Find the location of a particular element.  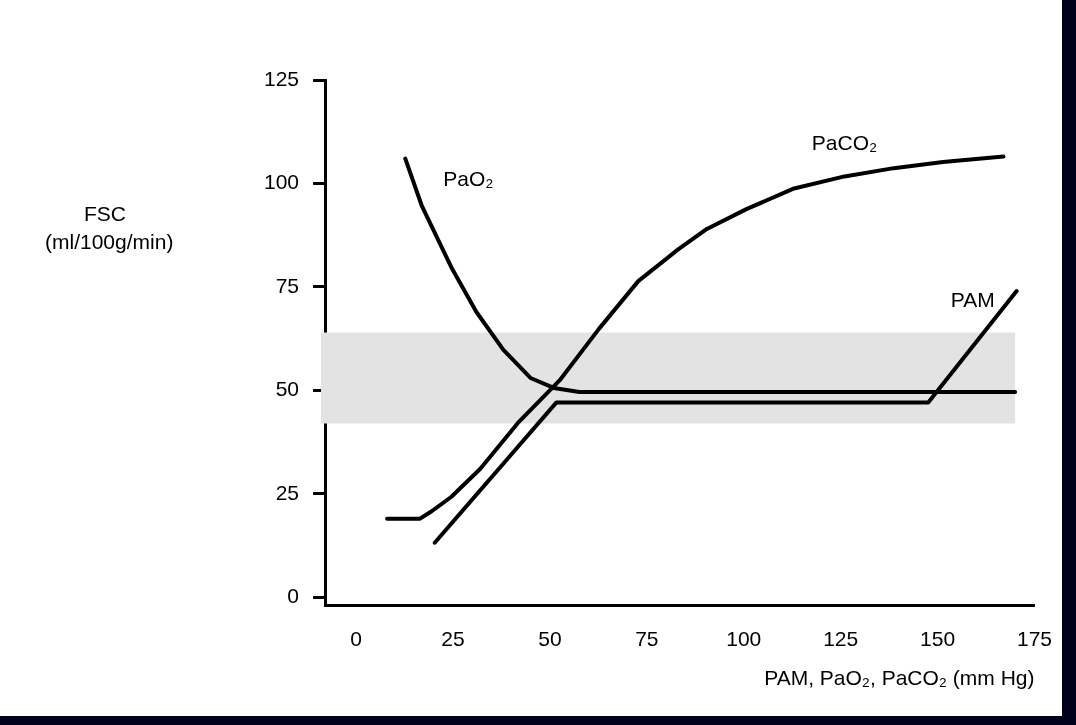

x-axis-title: PAM, PaO₂, PaCO₂ (mm Hg) is located at coordinates (899, 678).